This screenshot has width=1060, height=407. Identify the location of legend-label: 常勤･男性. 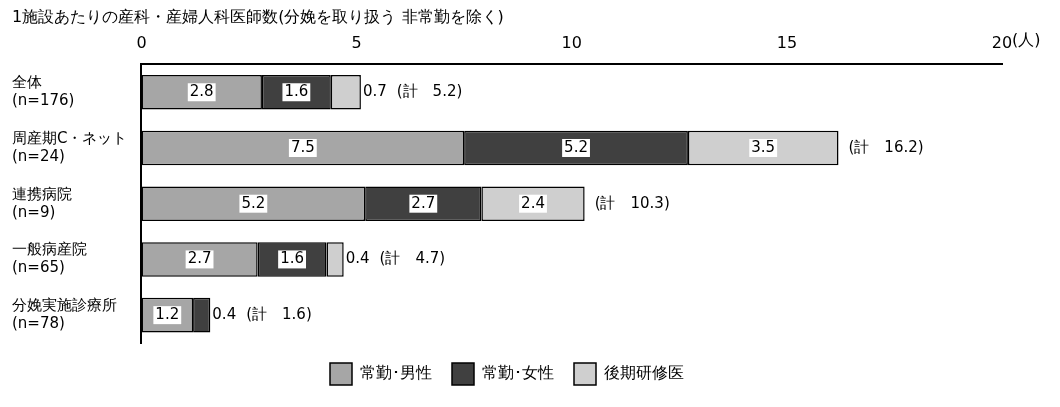
(396, 373).